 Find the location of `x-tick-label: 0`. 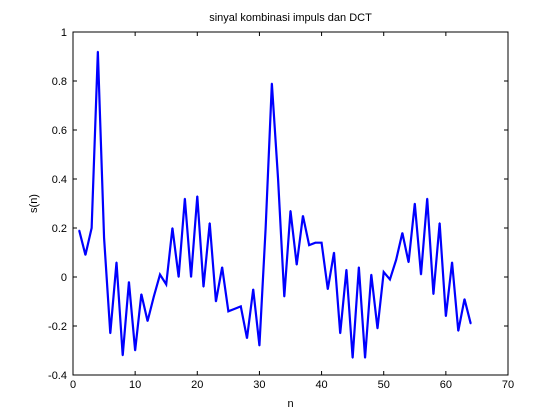

x-tick-label: 0 is located at coordinates (73, 385).